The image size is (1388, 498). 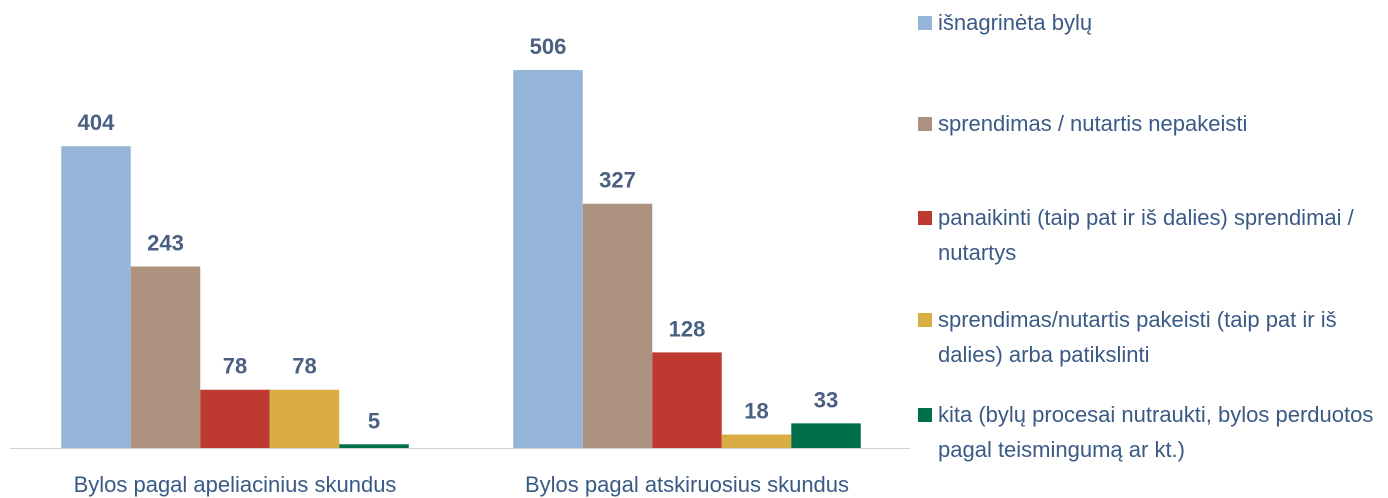 What do you see at coordinates (687, 484) in the screenshot?
I see `x-tick-label: Bylos pagal atskiruosius skundus` at bounding box center [687, 484].